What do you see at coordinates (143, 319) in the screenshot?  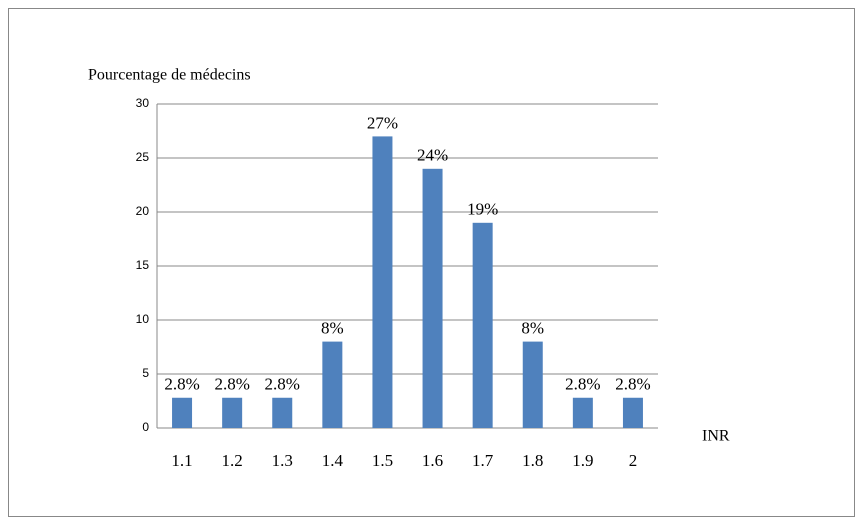 I see `y-tick-label: 10` at bounding box center [143, 319].